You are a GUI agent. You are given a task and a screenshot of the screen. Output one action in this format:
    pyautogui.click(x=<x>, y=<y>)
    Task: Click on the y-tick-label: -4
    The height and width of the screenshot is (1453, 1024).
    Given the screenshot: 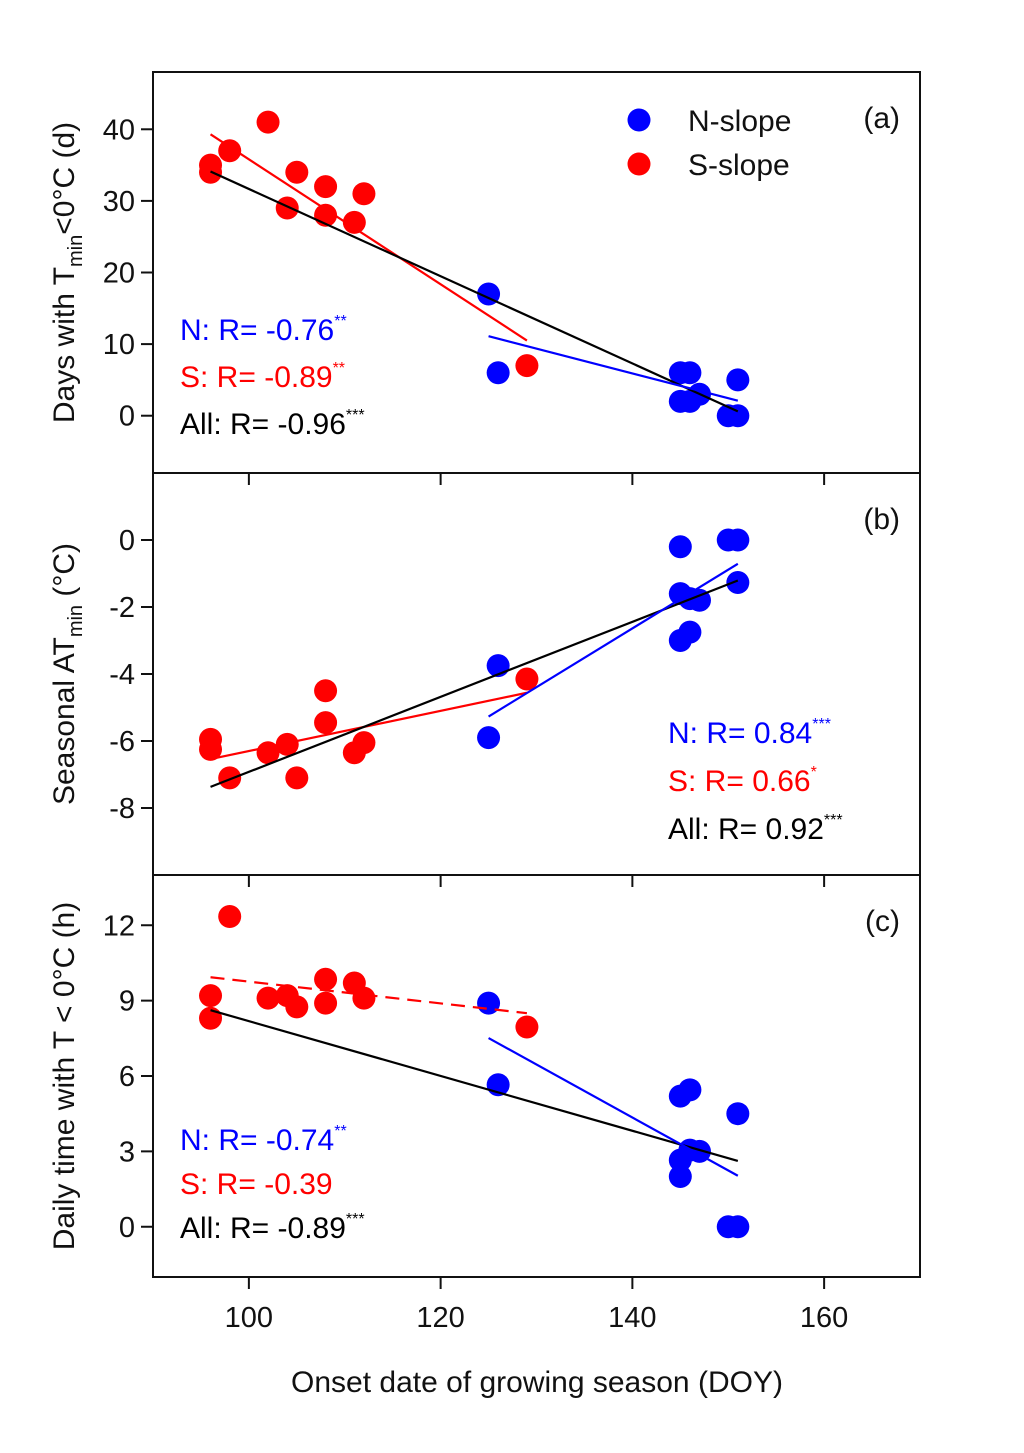 What is the action you would take?
    pyautogui.click(x=122, y=675)
    